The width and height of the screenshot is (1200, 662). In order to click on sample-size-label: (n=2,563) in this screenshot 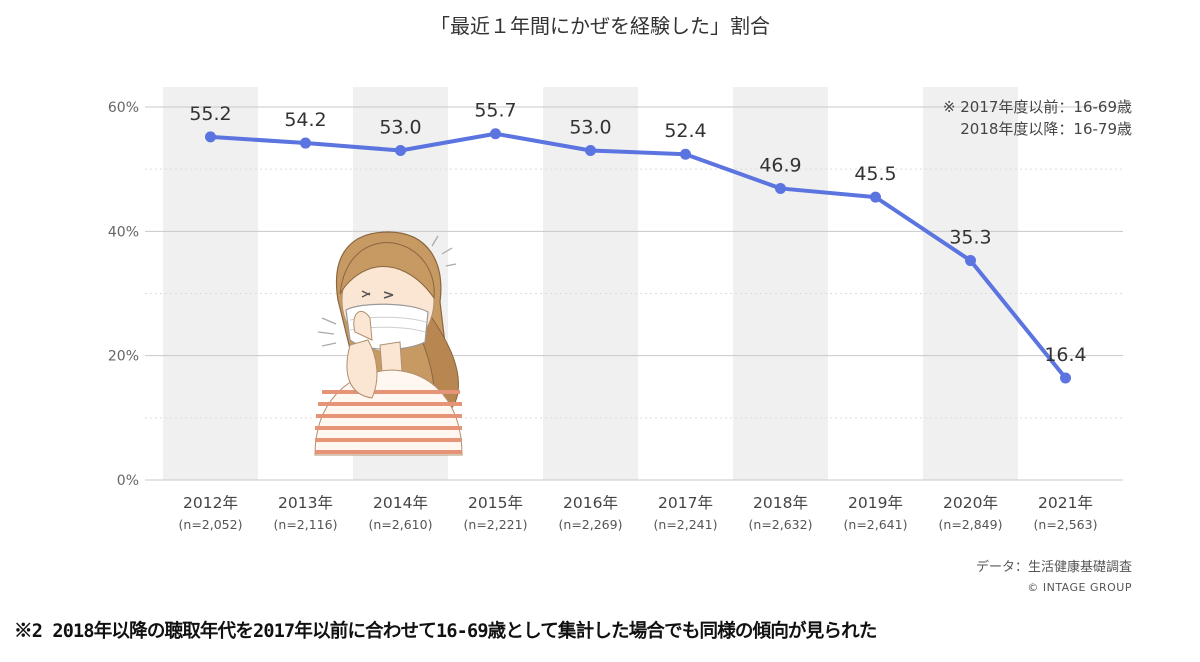, I will do `click(1066, 524)`.